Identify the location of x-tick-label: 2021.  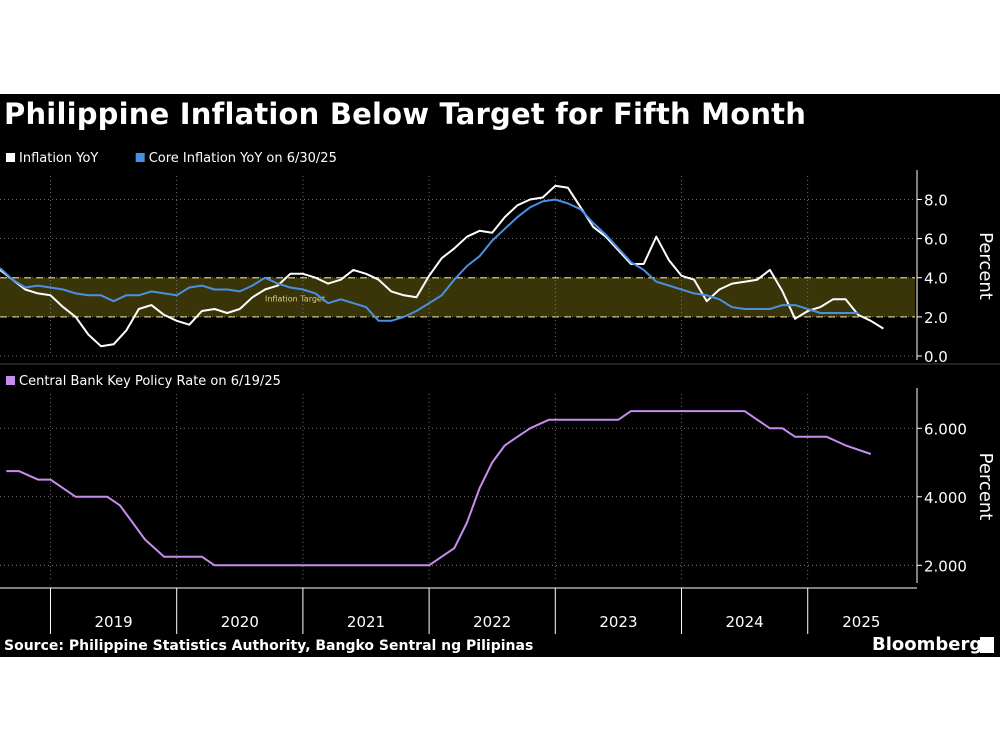
(366, 622).